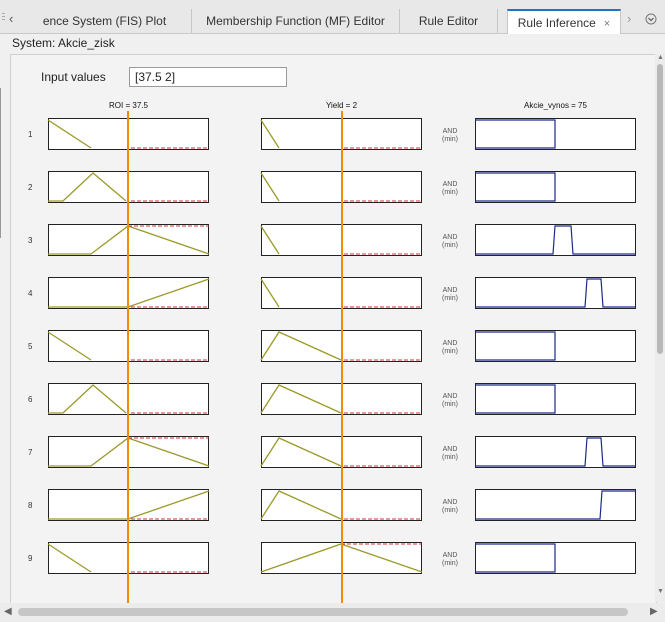 This screenshot has width=665, height=622. Describe the element at coordinates (660, 57) in the screenshot. I see `scroll-up-icon: ▲` at that location.